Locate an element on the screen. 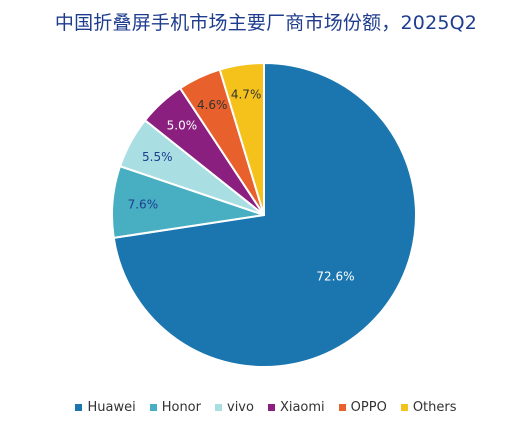 This screenshot has width=532, height=423. chart-legend: Huawei Honor vivo Xiaomi OPPO Others is located at coordinates (266, 407).